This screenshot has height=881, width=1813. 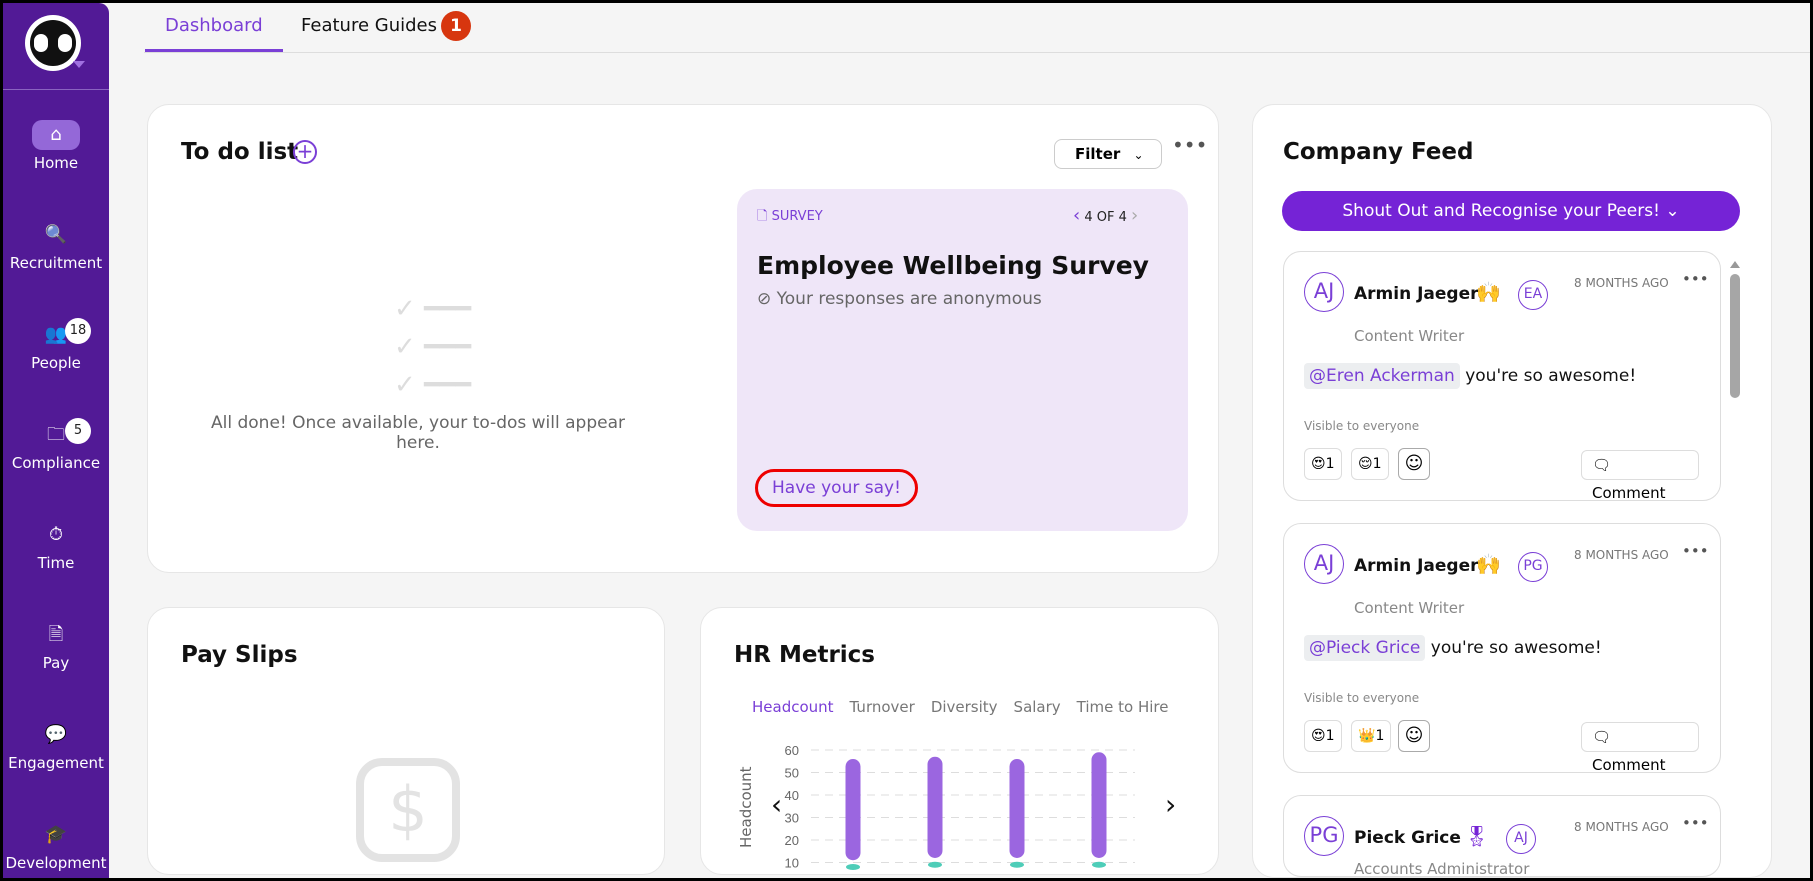 What do you see at coordinates (1735, 559) in the screenshot?
I see `scrollbar` at bounding box center [1735, 559].